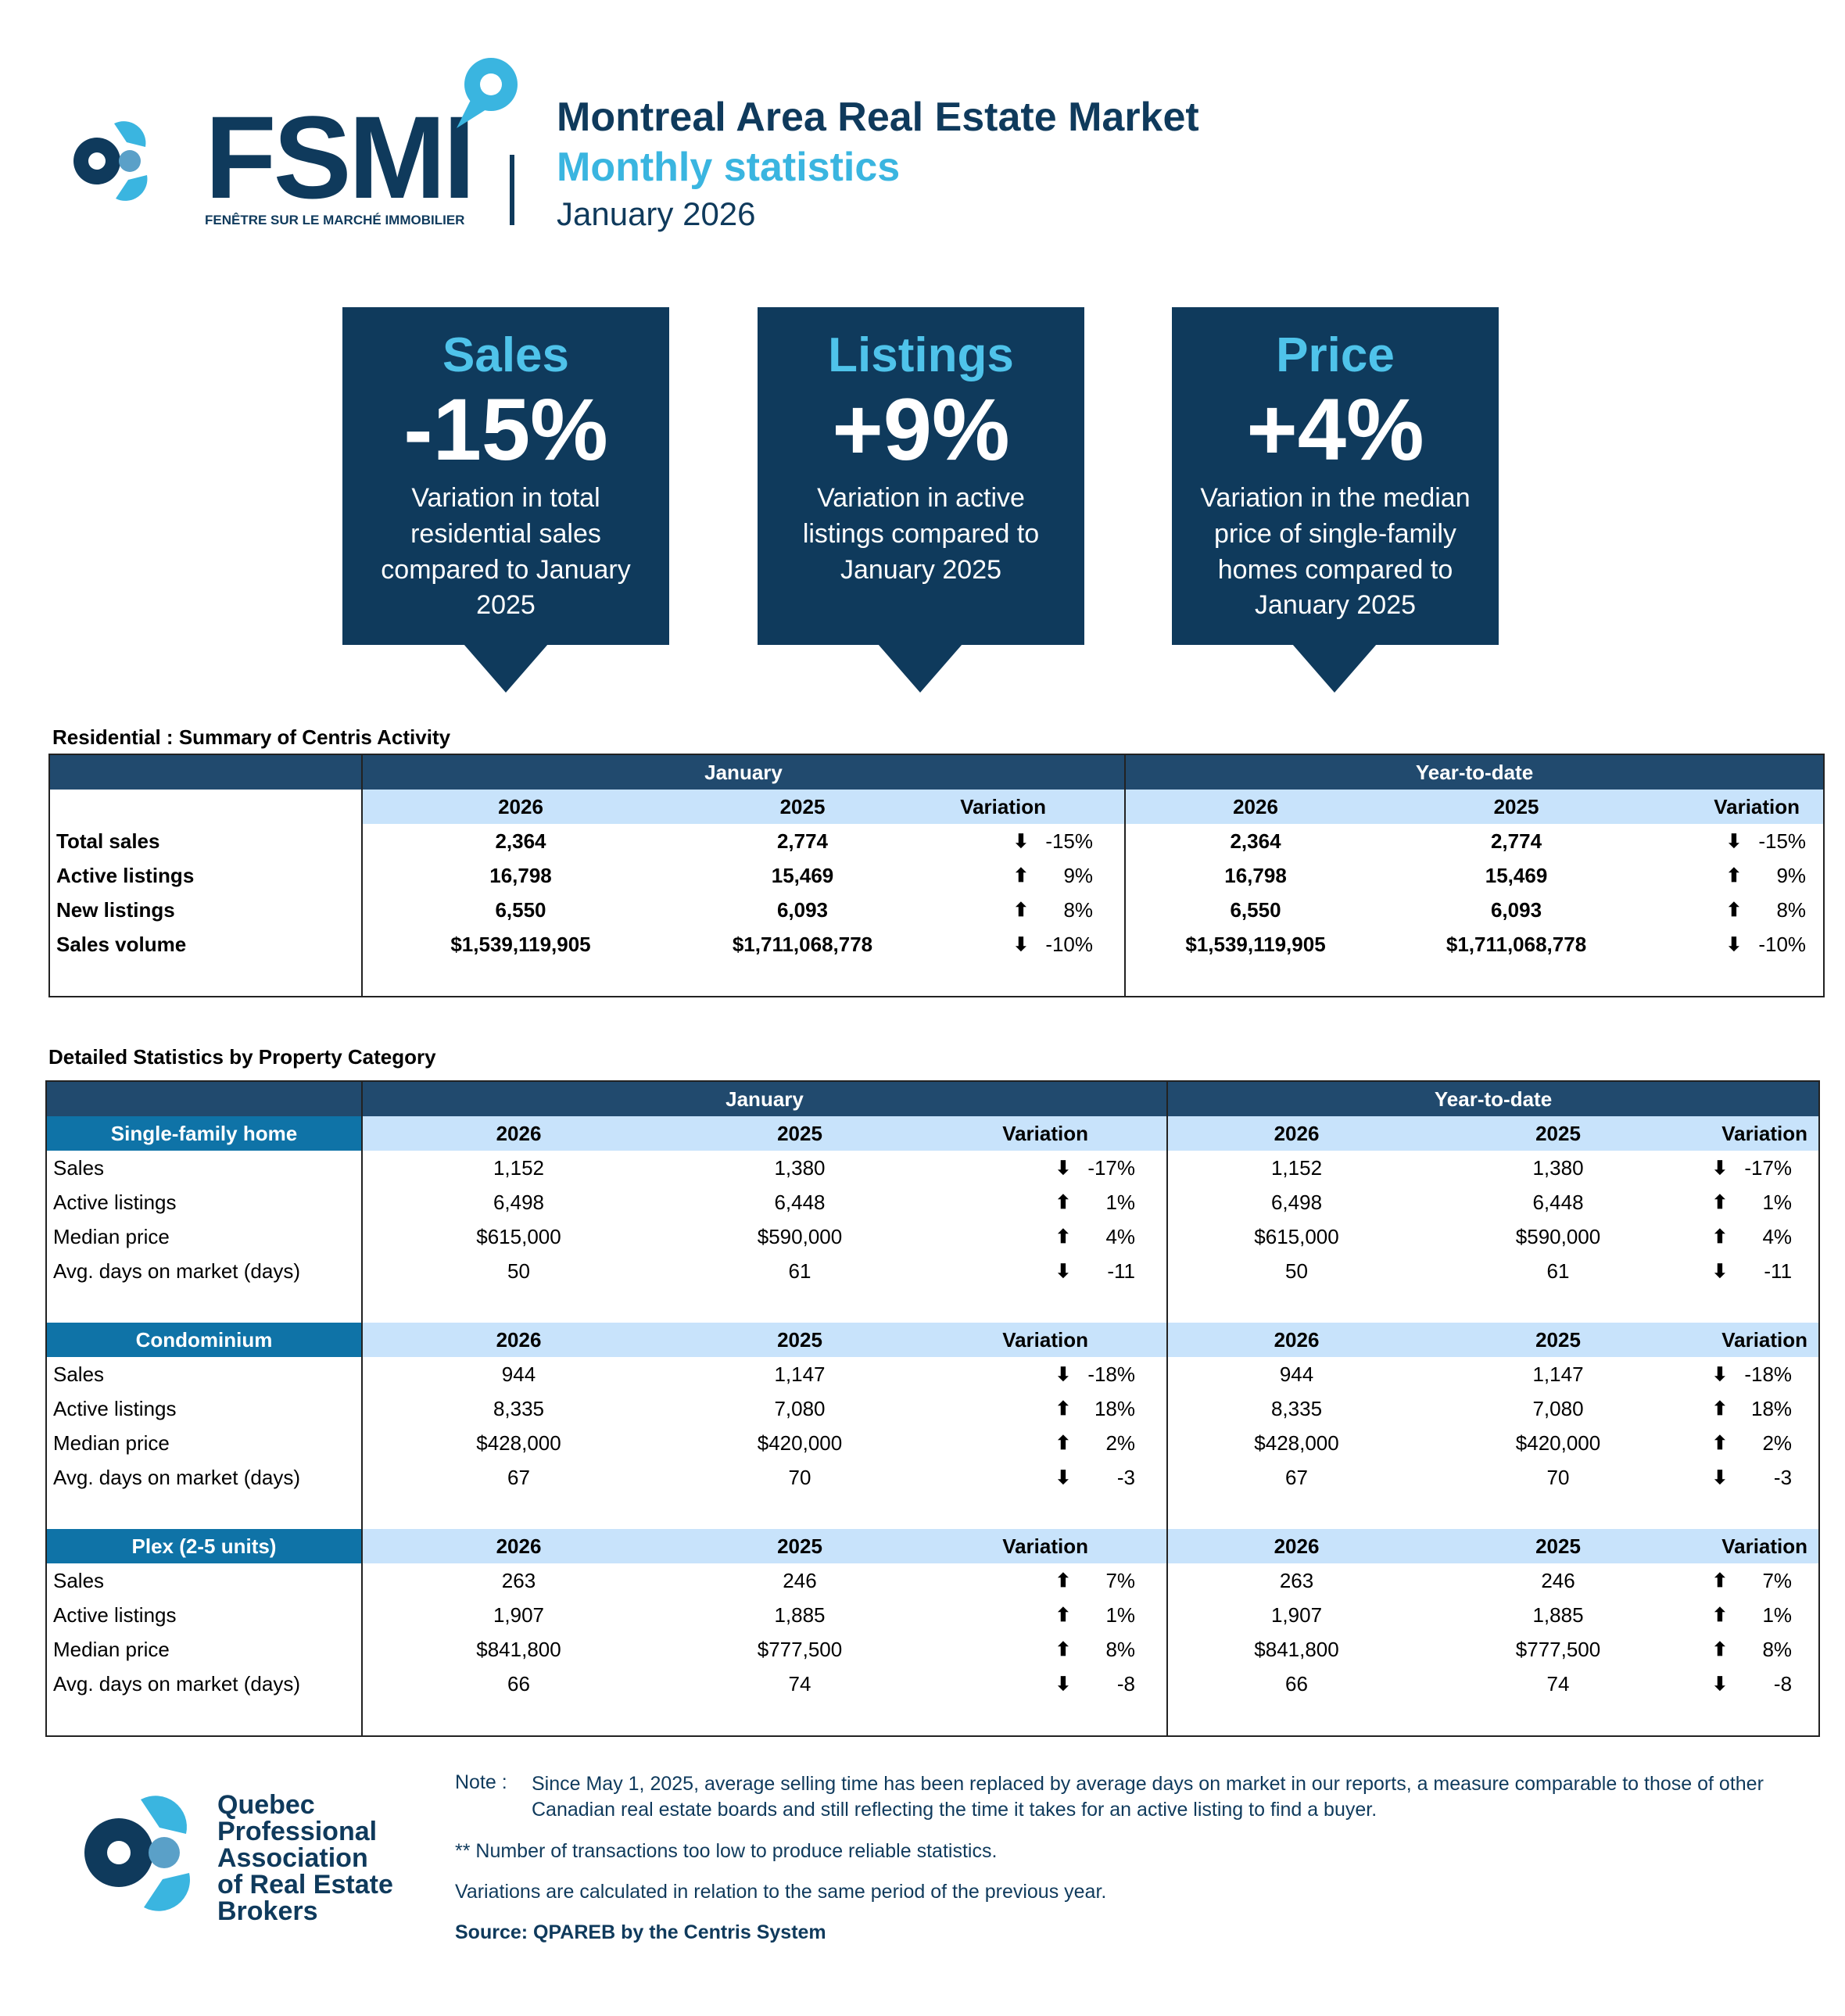 The height and width of the screenshot is (2016, 1845). What do you see at coordinates (204, 1236) in the screenshot?
I see `row-label: Median price` at bounding box center [204, 1236].